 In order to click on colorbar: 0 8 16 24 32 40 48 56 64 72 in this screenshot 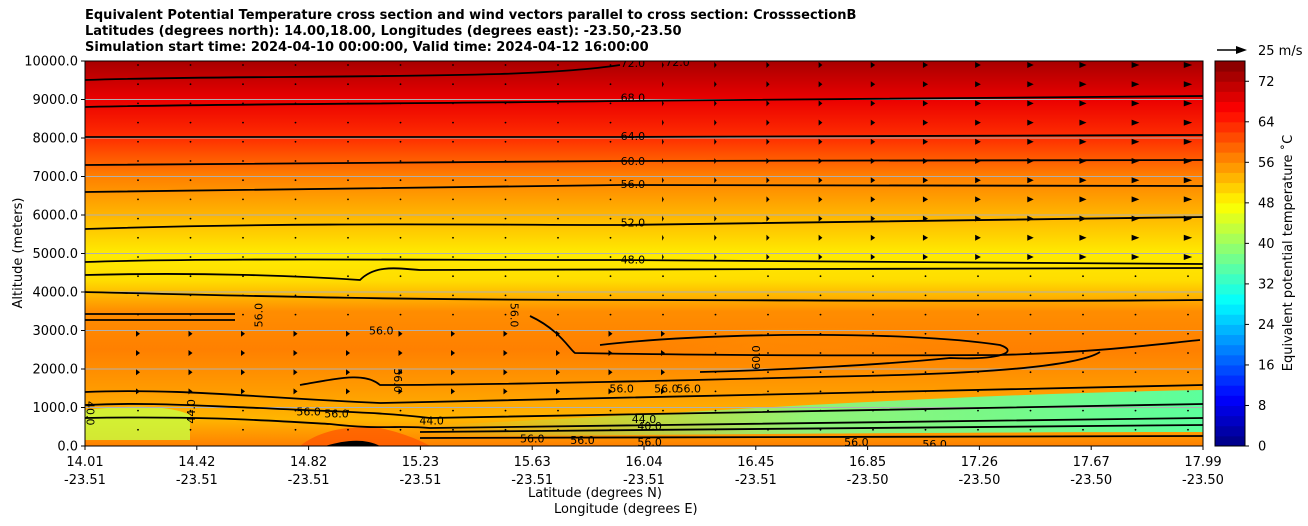, I will do `click(1245, 258)`.